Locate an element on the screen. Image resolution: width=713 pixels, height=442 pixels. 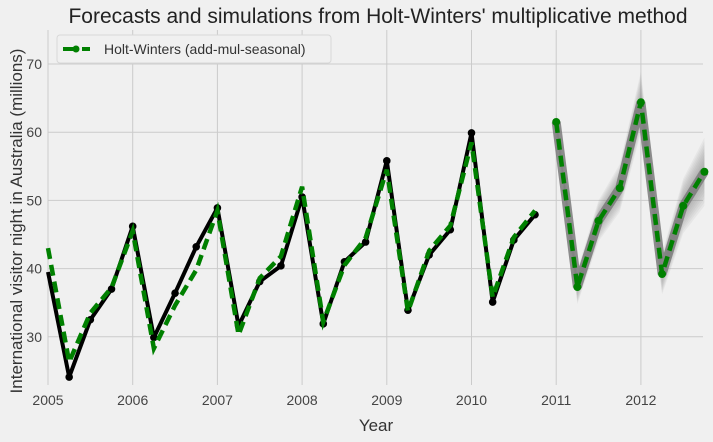
x-tick-label: 2008 is located at coordinates (302, 400).